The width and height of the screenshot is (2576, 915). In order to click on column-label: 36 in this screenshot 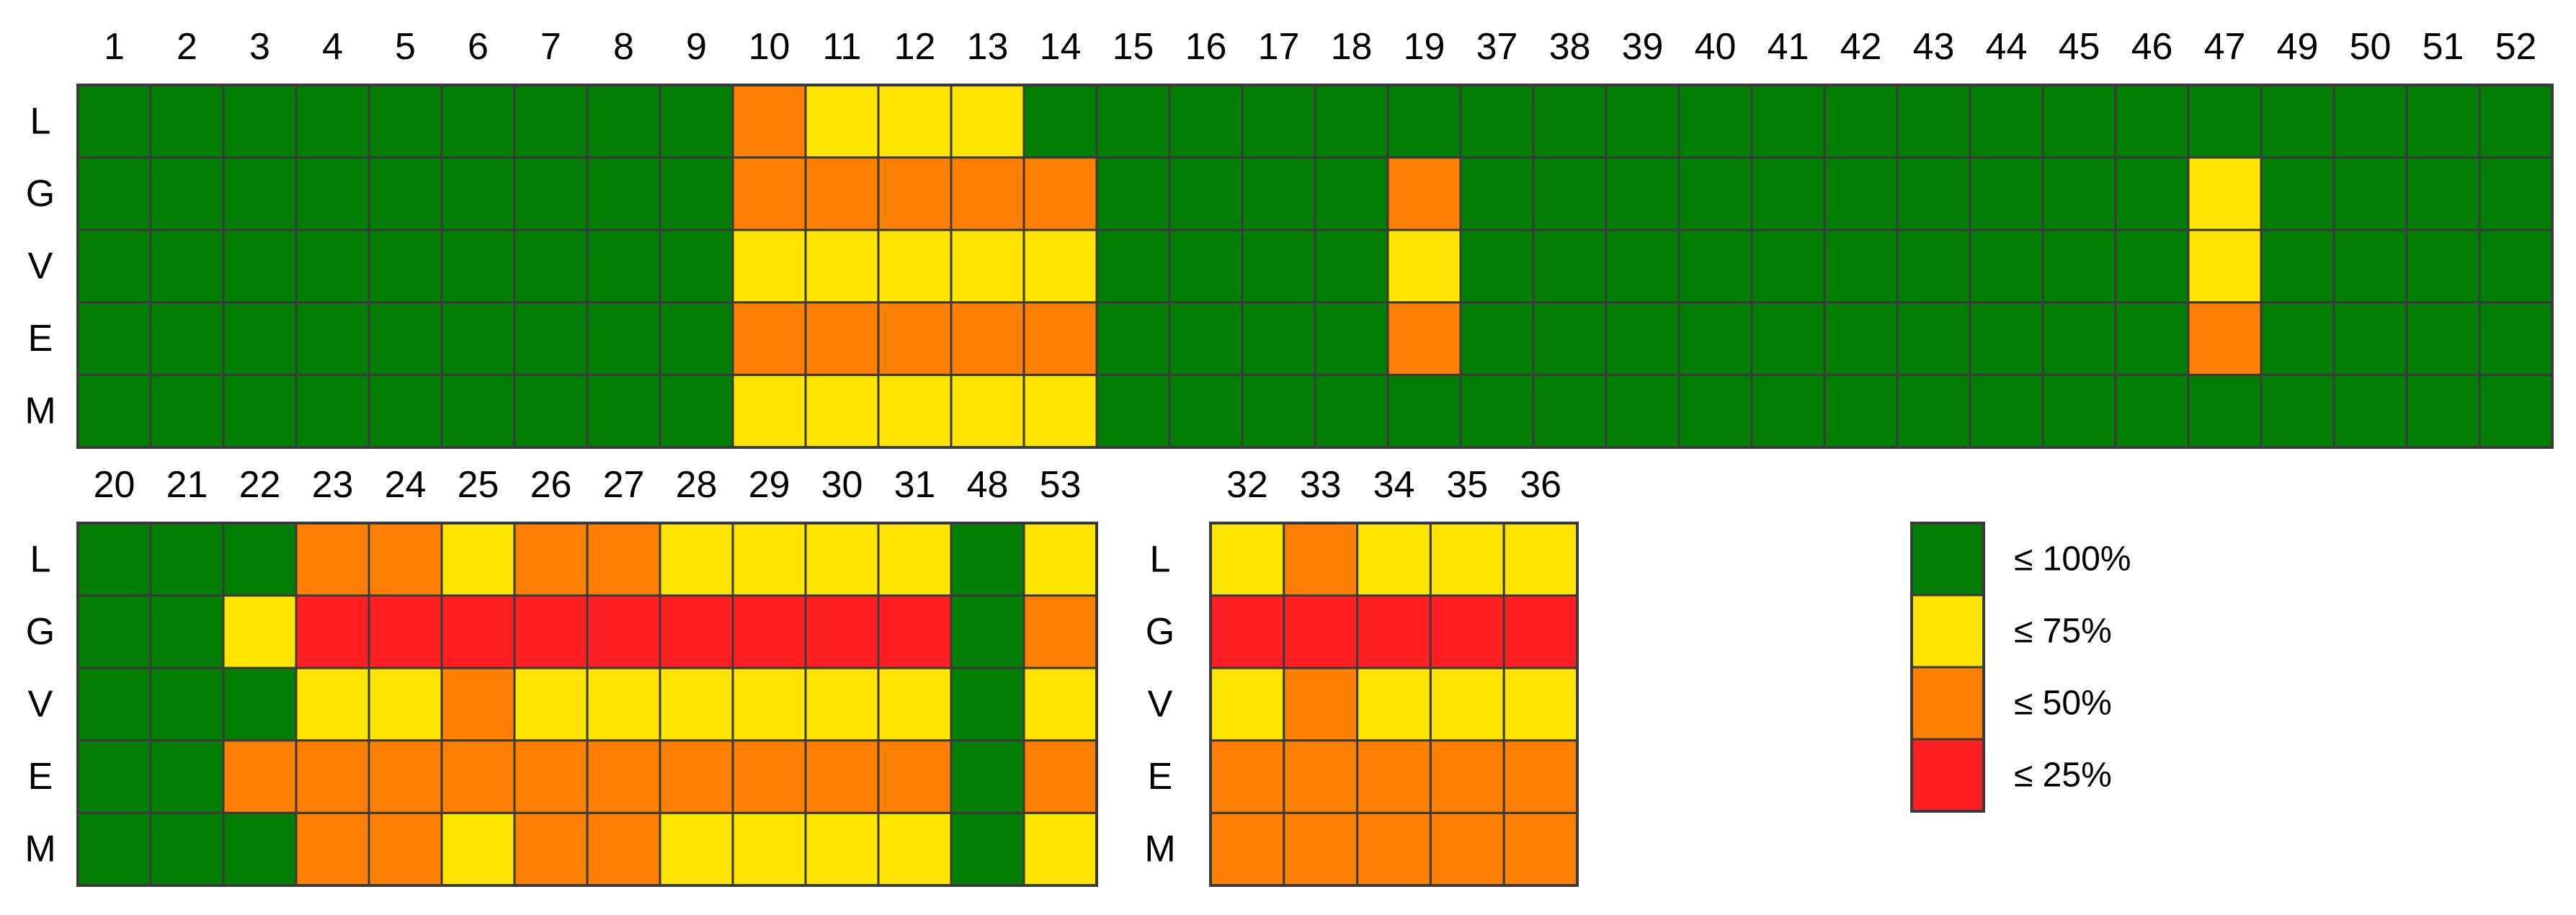, I will do `click(1540, 485)`.